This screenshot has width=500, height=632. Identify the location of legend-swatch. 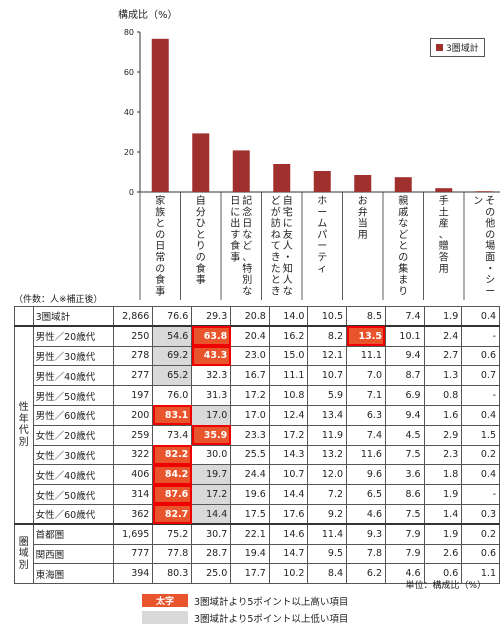
(439, 47).